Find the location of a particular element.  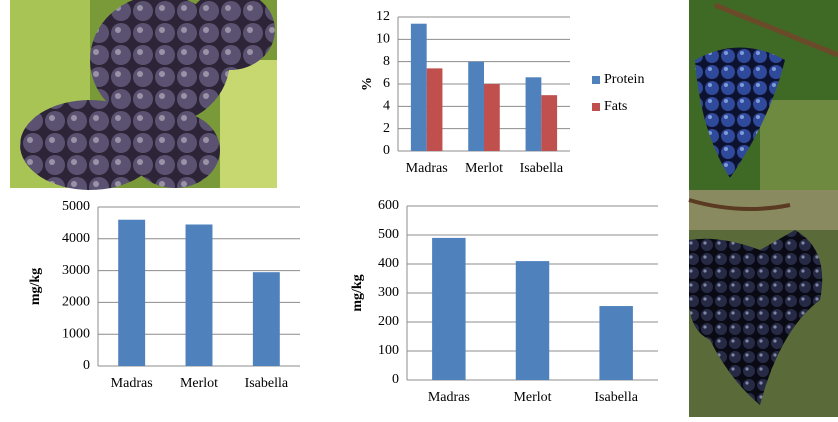

y-tick-label: 8 is located at coordinates (386, 61).